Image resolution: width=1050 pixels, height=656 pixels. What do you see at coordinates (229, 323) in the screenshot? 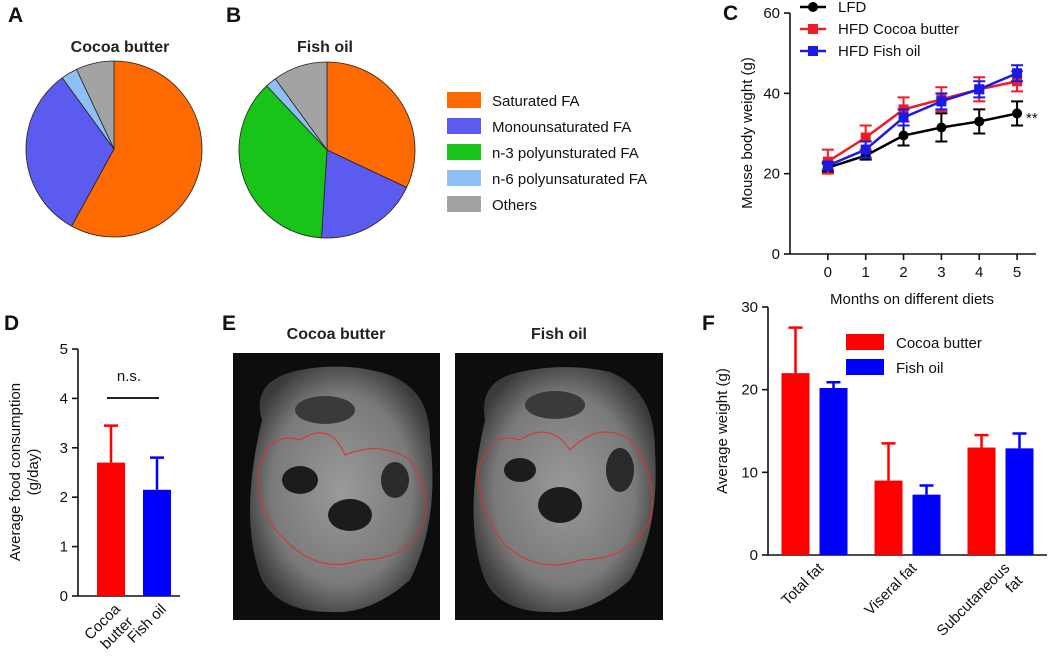
I see `panel-letter: E` at bounding box center [229, 323].